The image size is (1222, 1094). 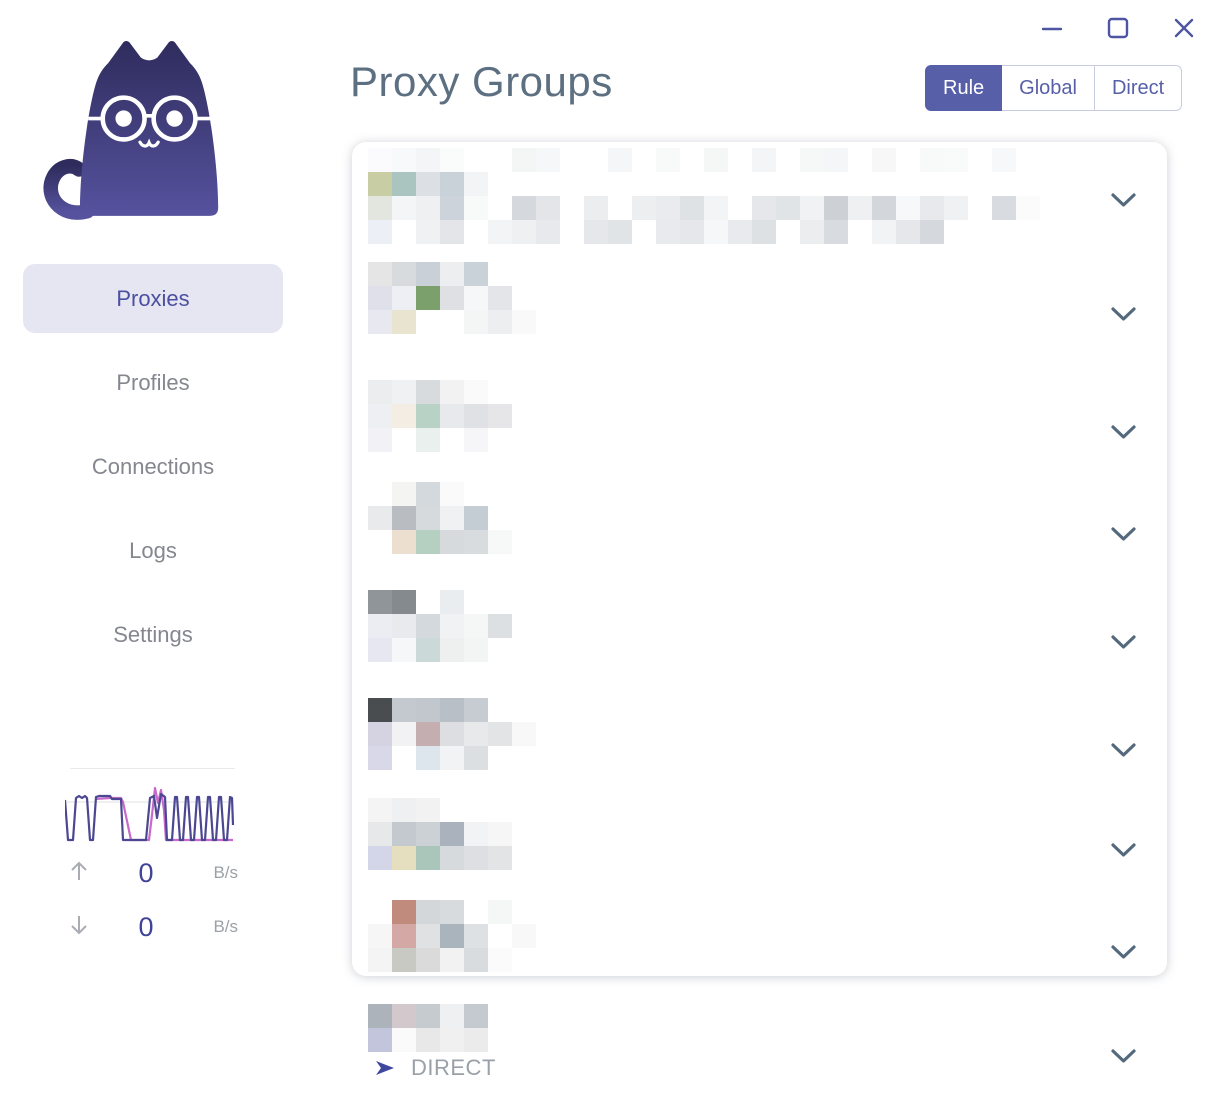 I want to click on maximize-button, so click(x=1118, y=28).